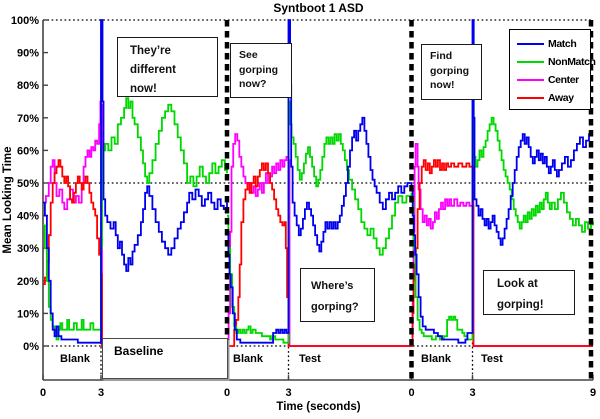  What do you see at coordinates (530, 98) in the screenshot?
I see `away-line-swatch` at bounding box center [530, 98].